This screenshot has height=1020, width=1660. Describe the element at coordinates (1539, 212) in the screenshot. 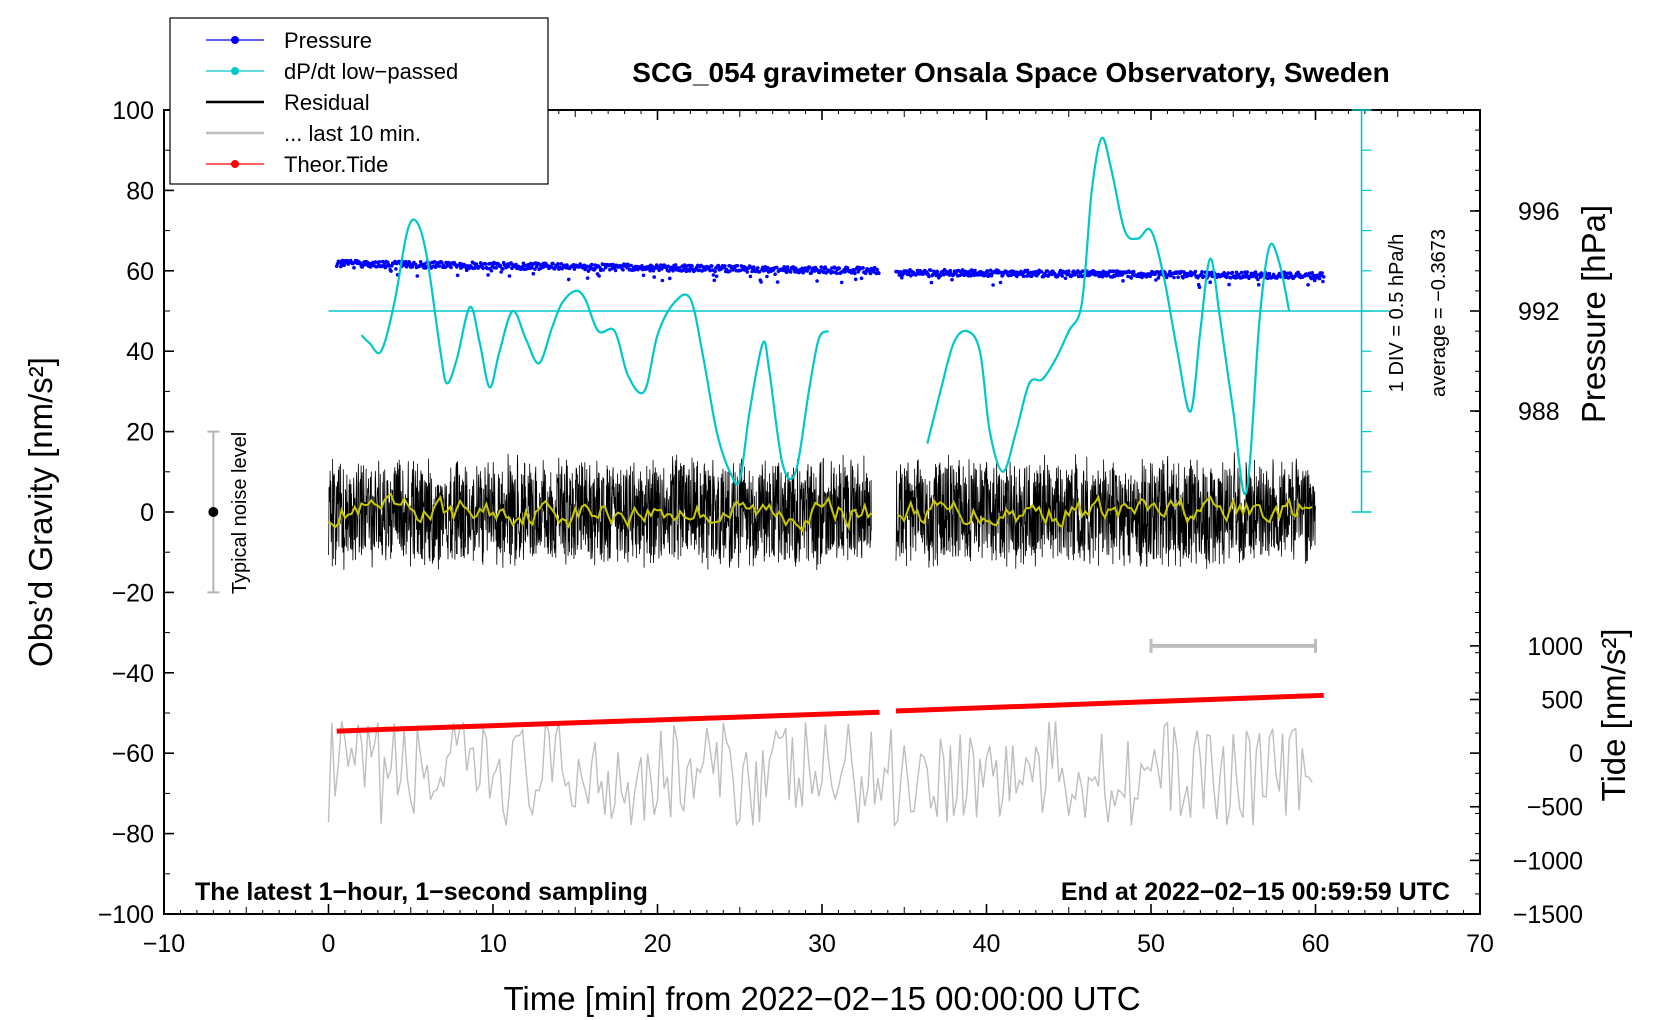

I see `pressure-tick-label: 996` at that location.